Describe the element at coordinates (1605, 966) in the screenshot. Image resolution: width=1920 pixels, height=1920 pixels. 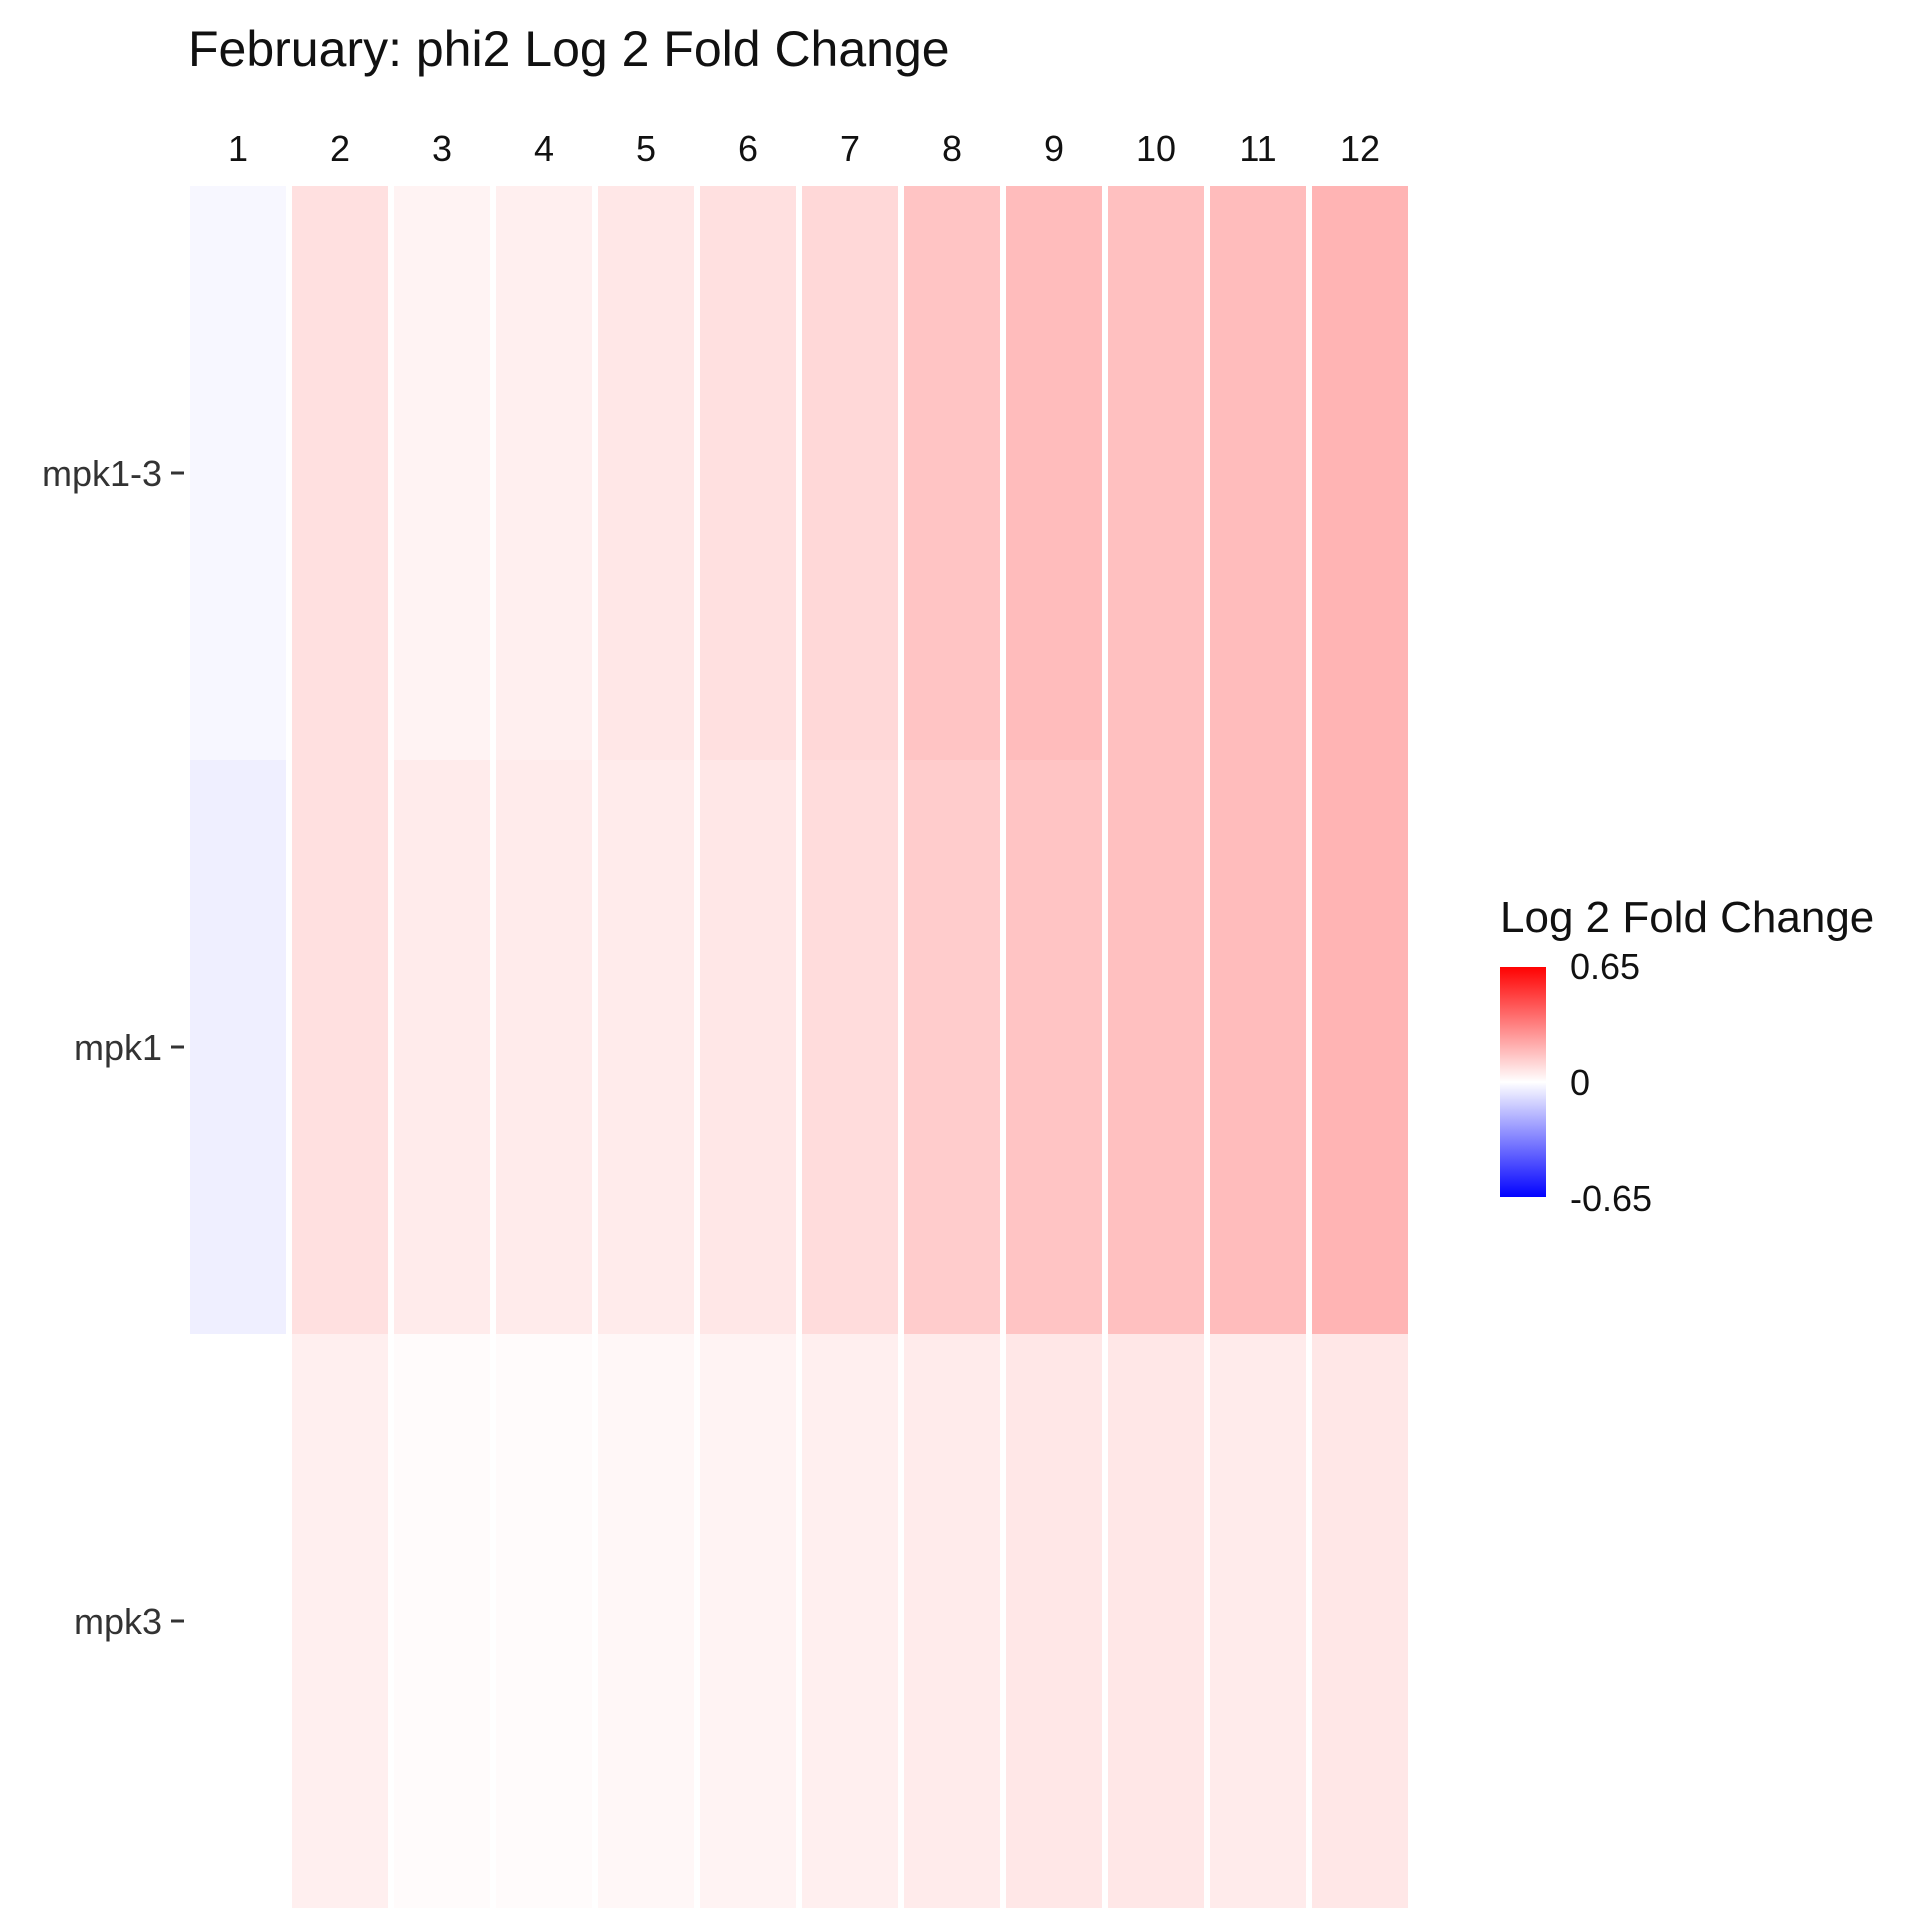
I see `legend-tick-label: 0.65` at that location.